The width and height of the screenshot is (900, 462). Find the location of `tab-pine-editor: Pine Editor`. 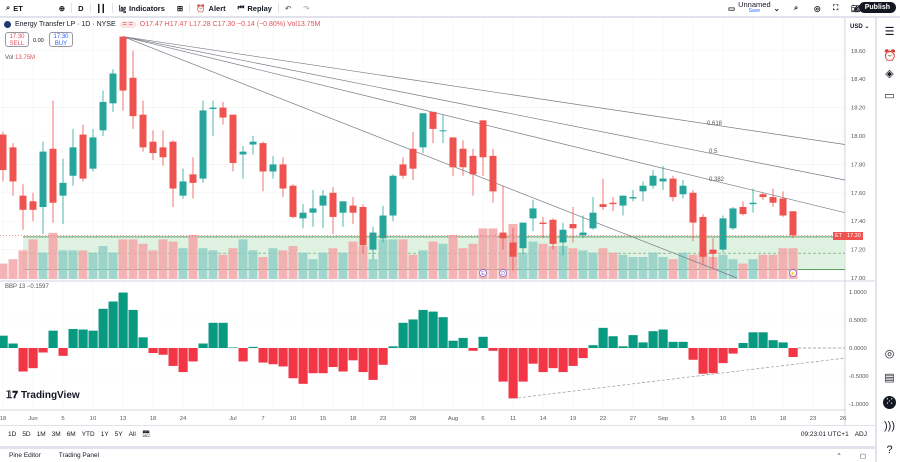

tab-pine-editor: Pine Editor is located at coordinates (25, 455).